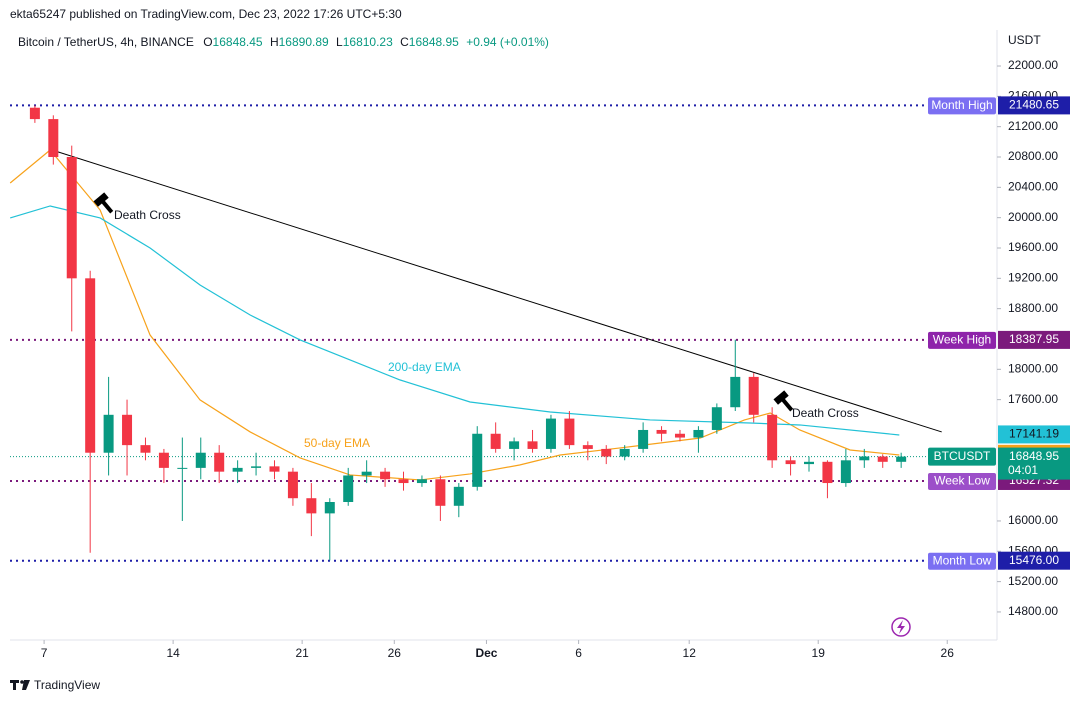 This screenshot has width=1086, height=707. I want to click on brand: TradingView, so click(67, 685).